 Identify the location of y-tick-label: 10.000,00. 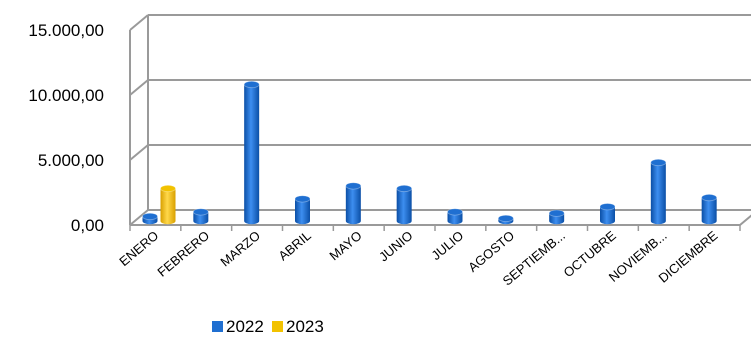
(66, 95).